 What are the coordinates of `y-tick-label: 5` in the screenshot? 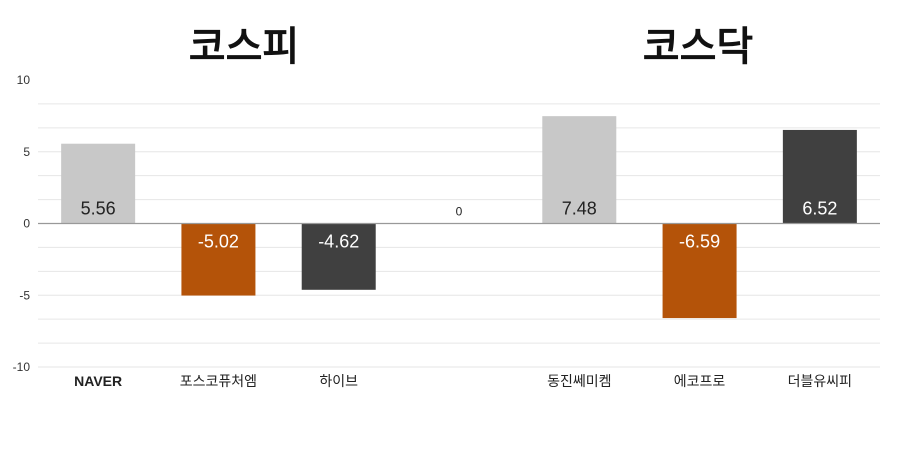 It's located at (26, 152).